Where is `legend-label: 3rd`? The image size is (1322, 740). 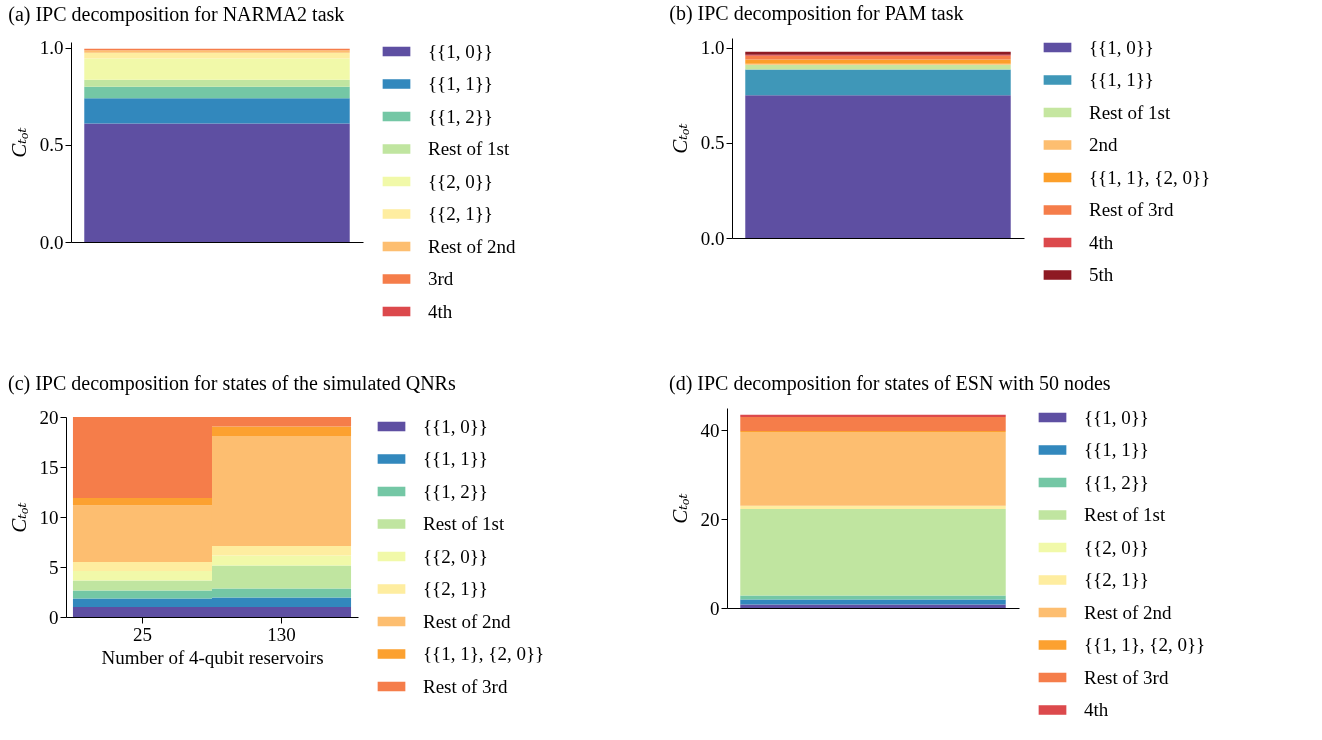
legend-label: 3rd is located at coordinates (441, 278).